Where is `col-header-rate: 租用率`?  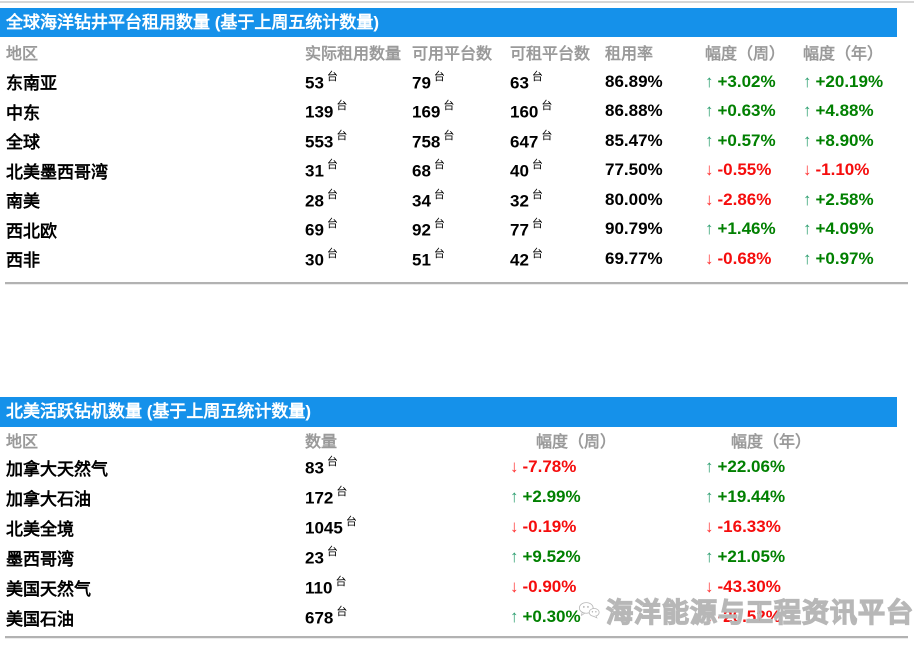 col-header-rate: 租用率 is located at coordinates (629, 54).